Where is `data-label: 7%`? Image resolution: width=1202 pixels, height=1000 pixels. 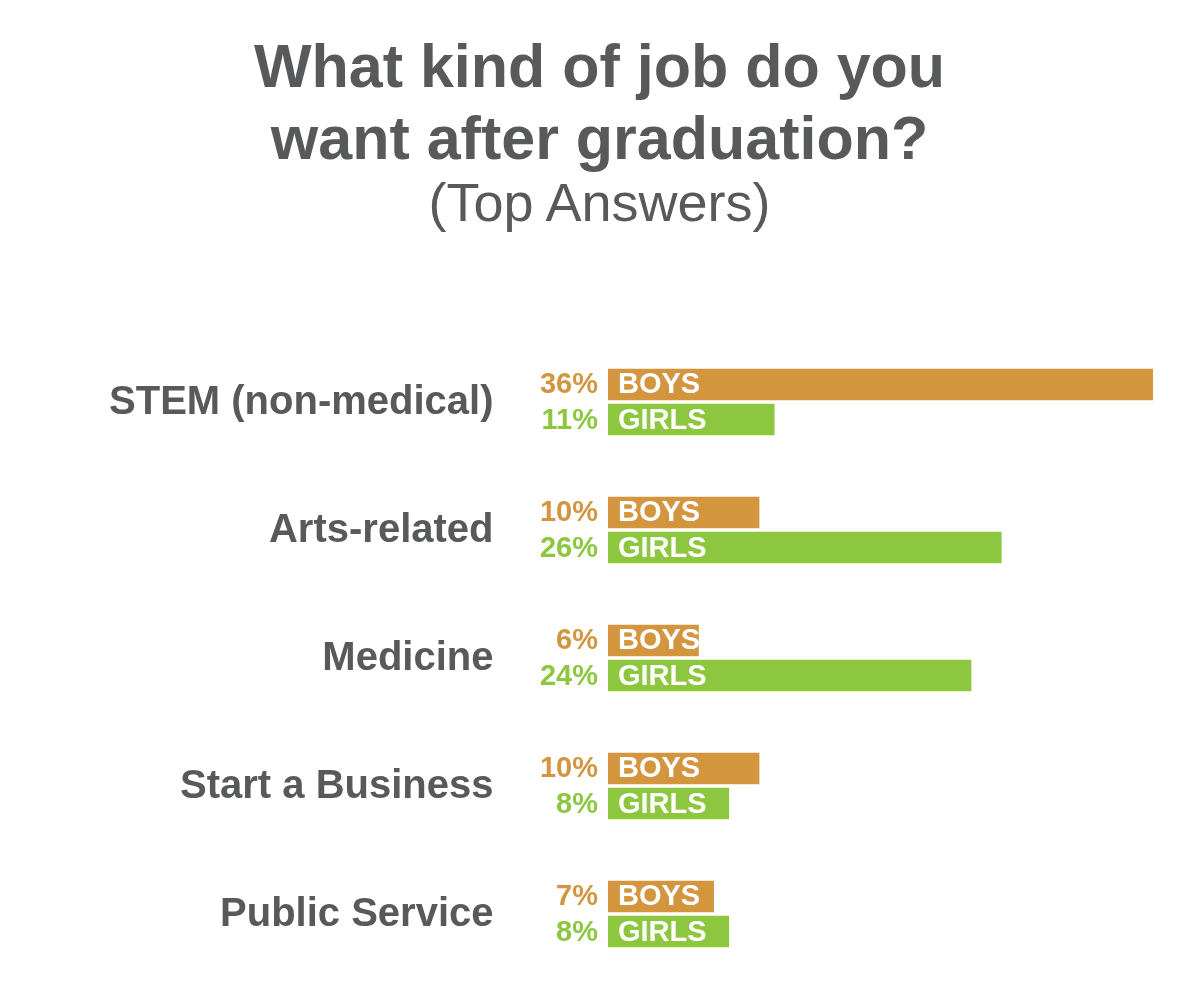 data-label: 7% is located at coordinates (577, 895).